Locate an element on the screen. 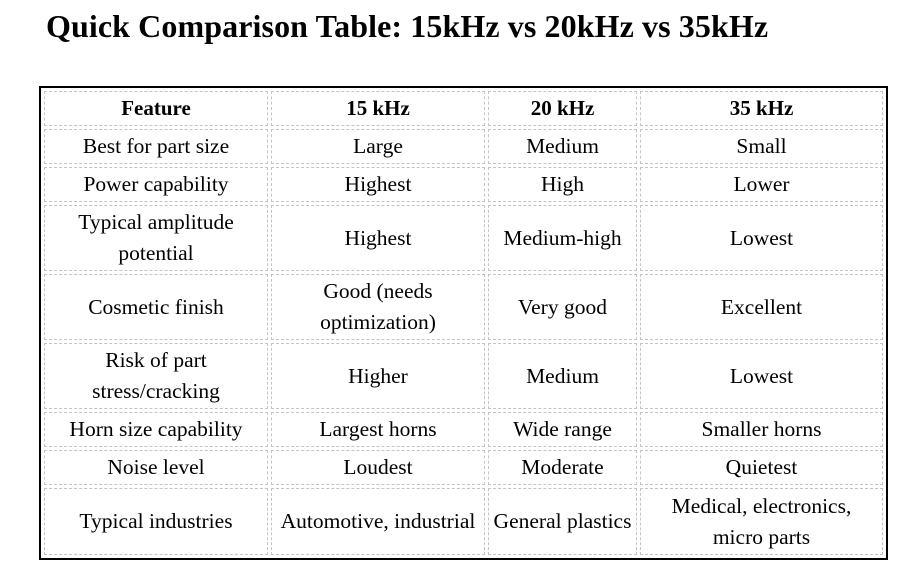 The image size is (902, 570). column-header-20khz: 20 kHz is located at coordinates (562, 108).